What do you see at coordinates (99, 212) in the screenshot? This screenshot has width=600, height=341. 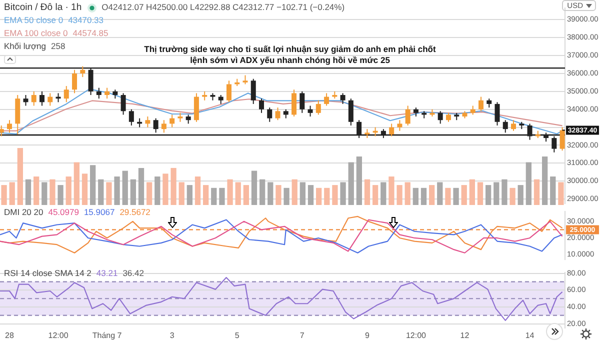 I see `annotation: 15.9067` at bounding box center [99, 212].